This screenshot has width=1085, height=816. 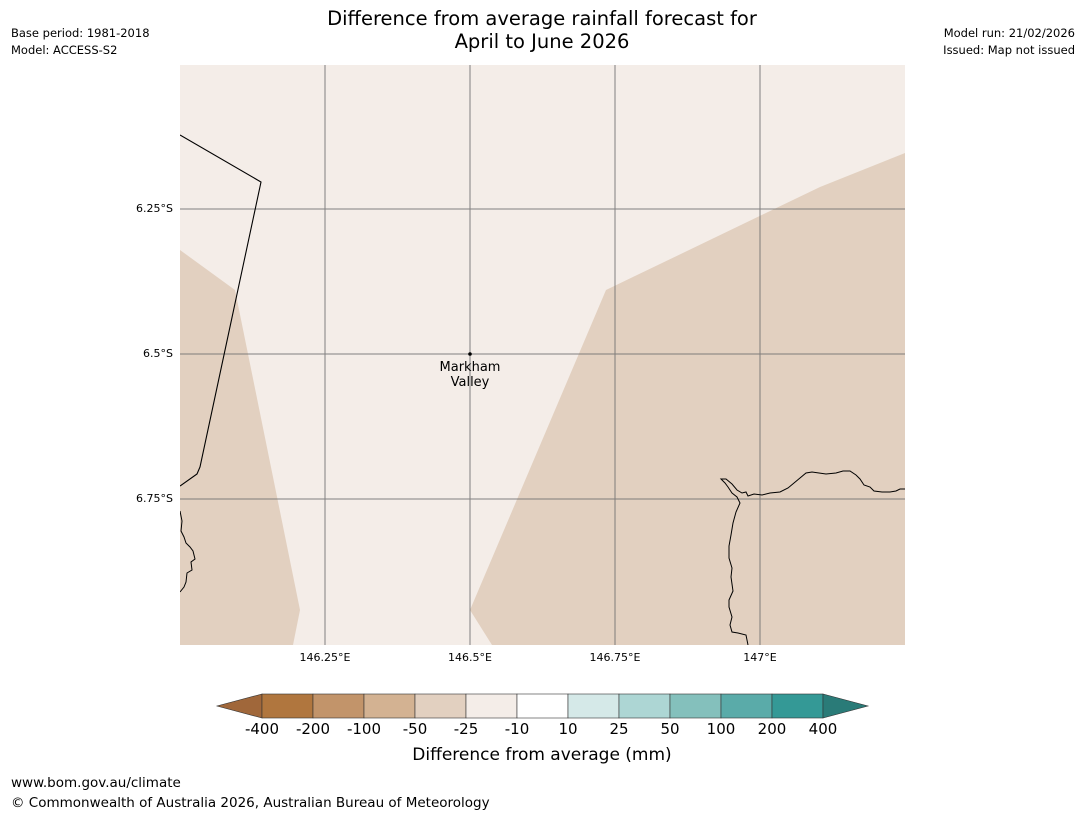 What do you see at coordinates (364, 729) in the screenshot?
I see `legend-tick-label: -100` at bounding box center [364, 729].